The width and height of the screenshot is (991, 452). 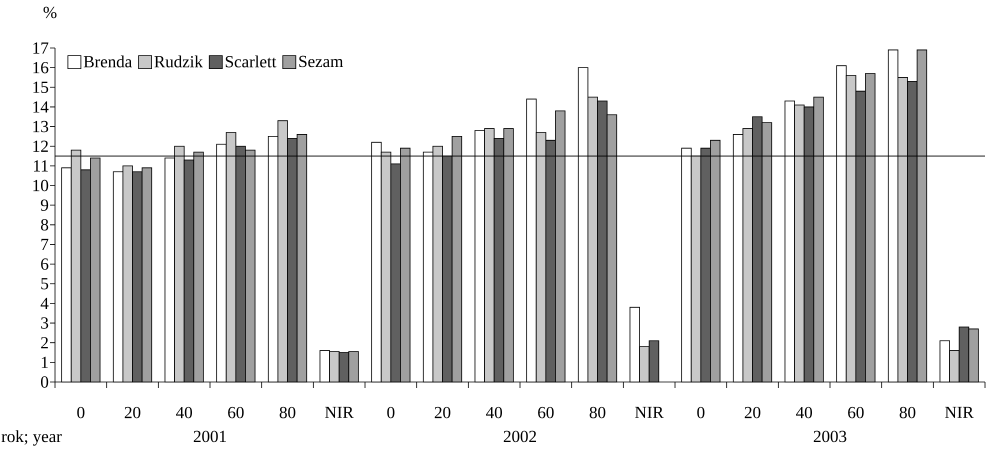 I want to click on y-tick-label: 7, so click(x=44, y=244).